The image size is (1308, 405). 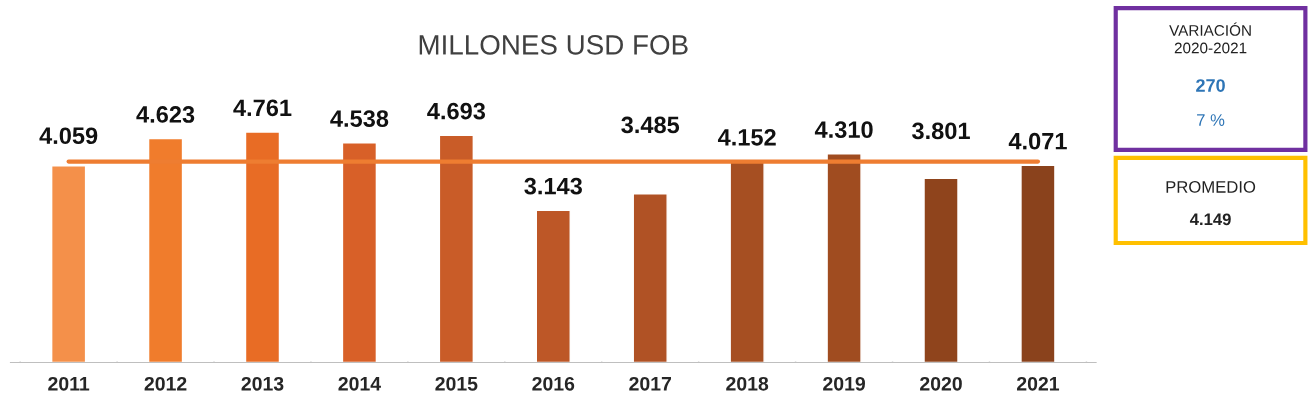 What do you see at coordinates (165, 383) in the screenshot?
I see `x-tick-label: 2012` at bounding box center [165, 383].